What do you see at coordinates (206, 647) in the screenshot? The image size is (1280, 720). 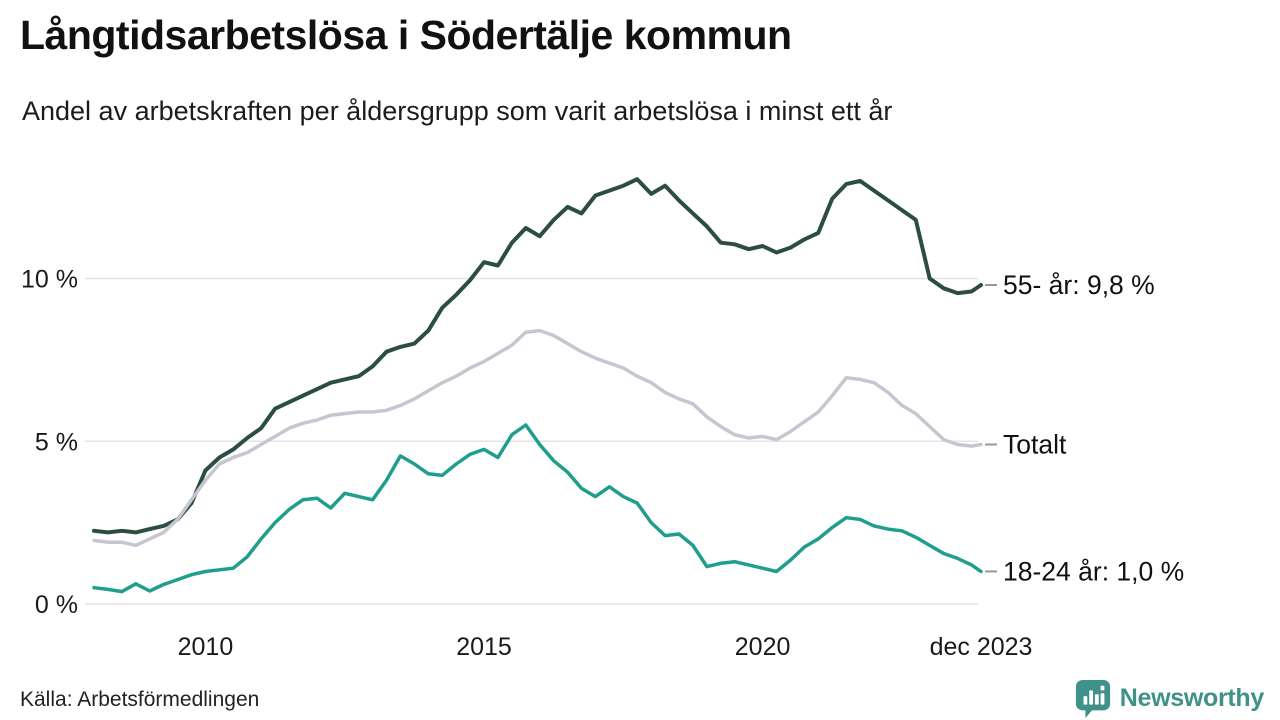 I see `x-axis-label-2010: 2010` at bounding box center [206, 647].